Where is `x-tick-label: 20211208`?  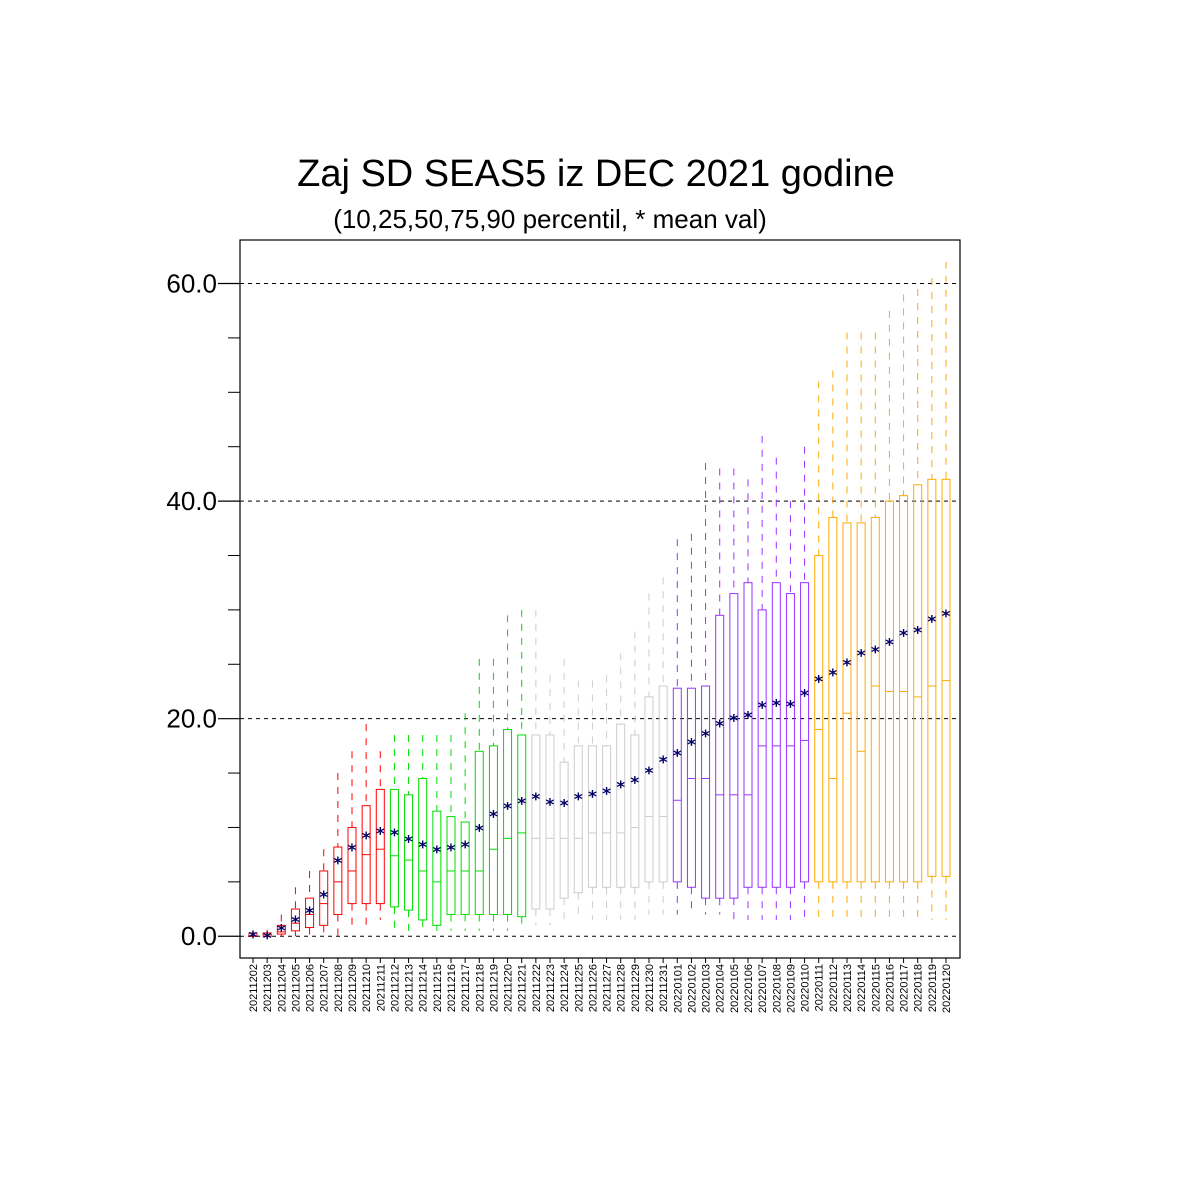 x-tick-label: 20211208 is located at coordinates (339, 988).